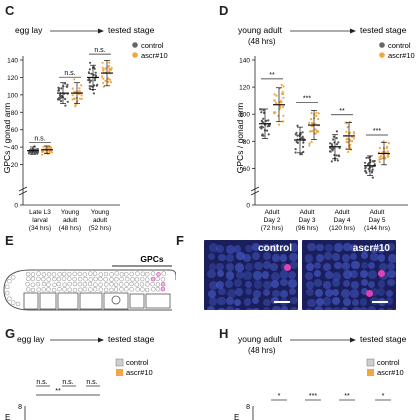 The image size is (420, 420). What do you see at coordinates (371, 248) in the screenshot?
I see `ascr10-image-label: ascr#10` at bounding box center [371, 248].